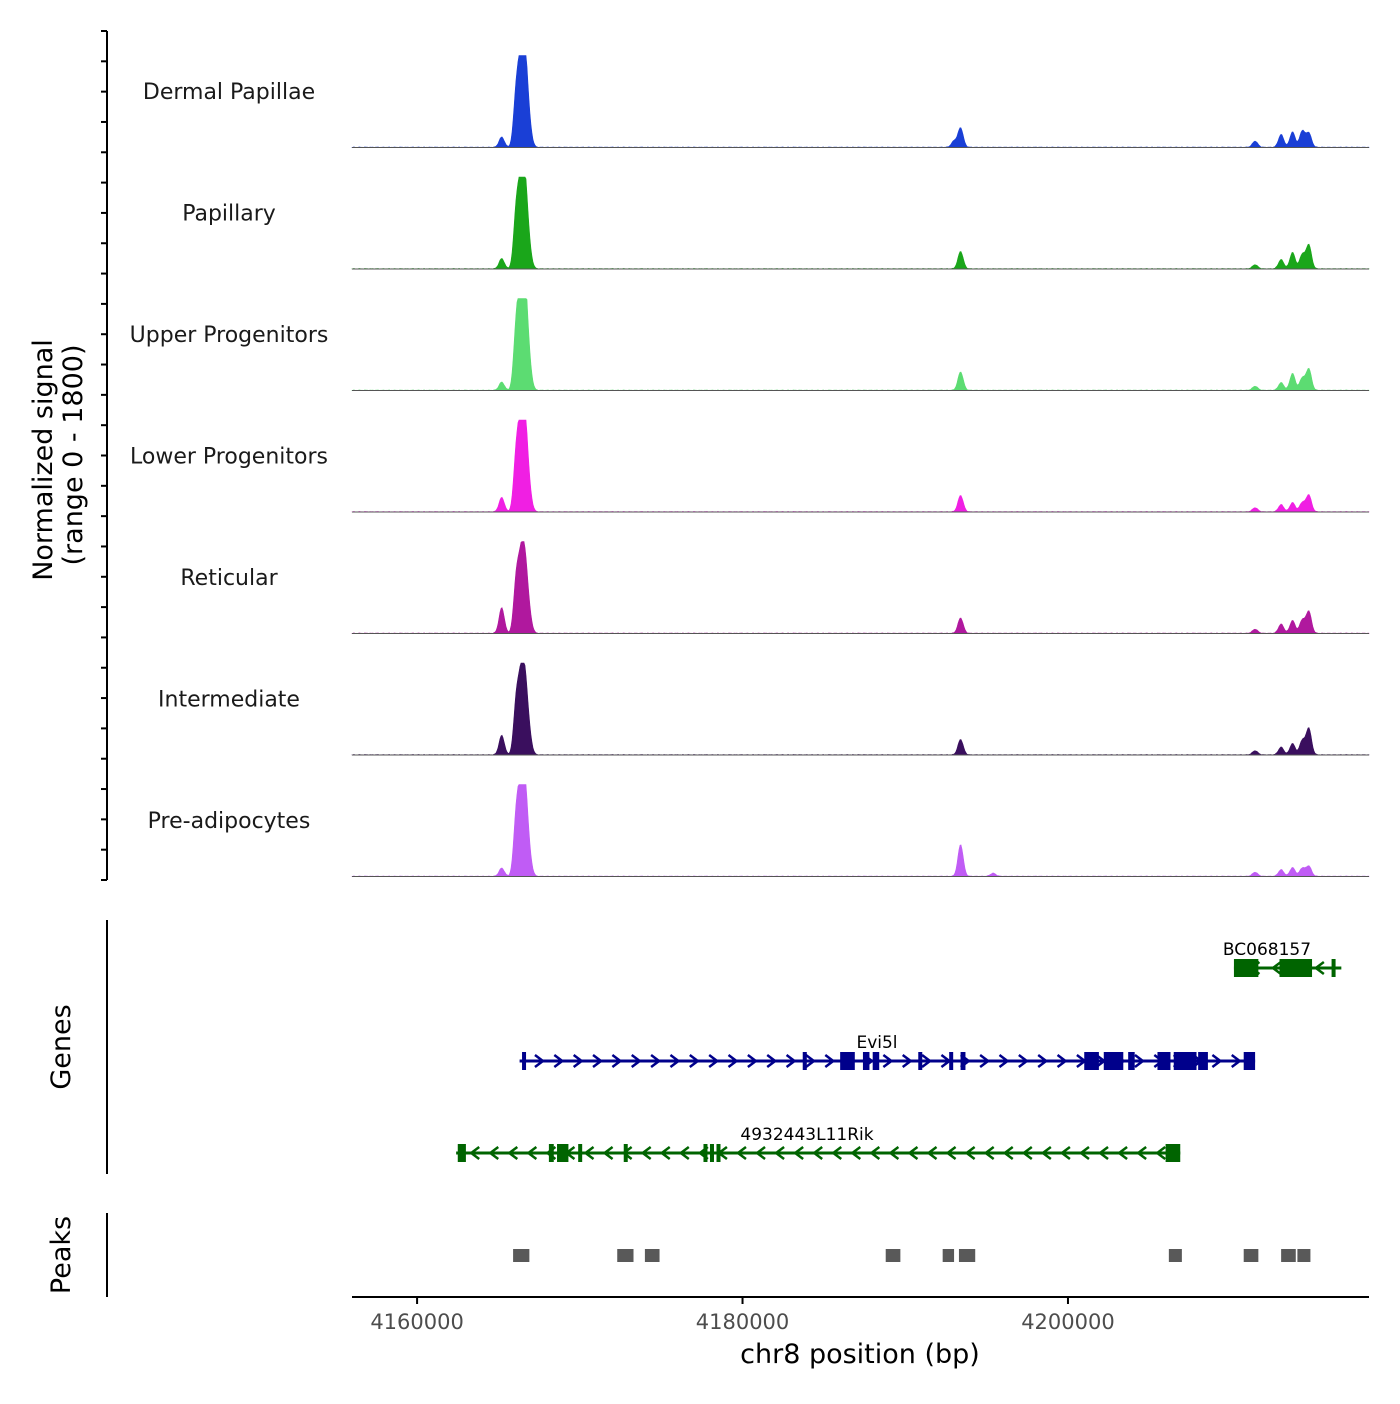  Describe the element at coordinates (743, 1322) in the screenshot. I see `x-tick-label: 4180000` at that location.